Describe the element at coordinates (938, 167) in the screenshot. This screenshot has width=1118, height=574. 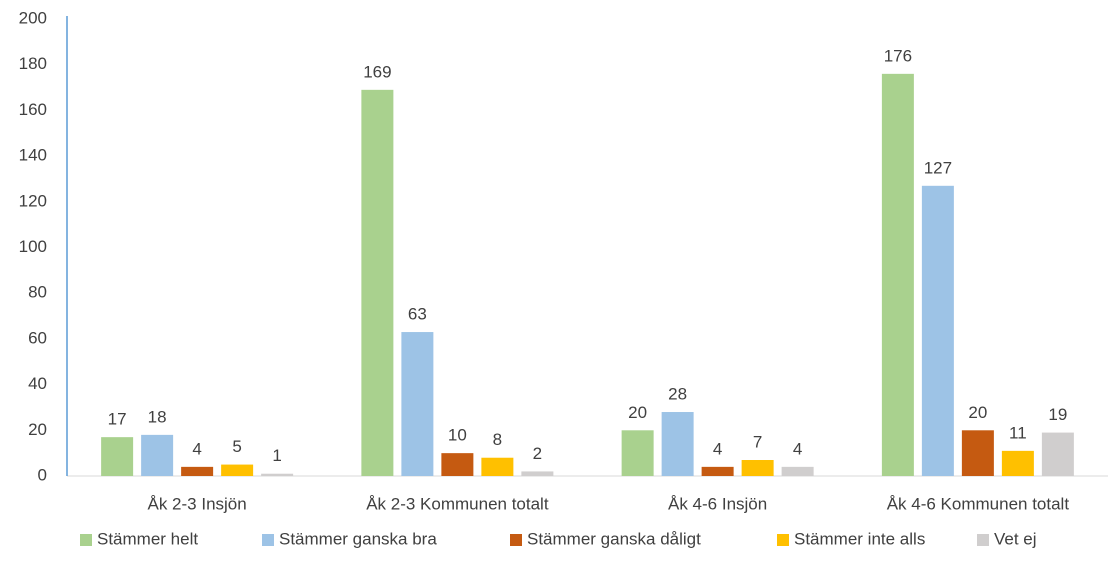
I see `data-label: 127` at that location.